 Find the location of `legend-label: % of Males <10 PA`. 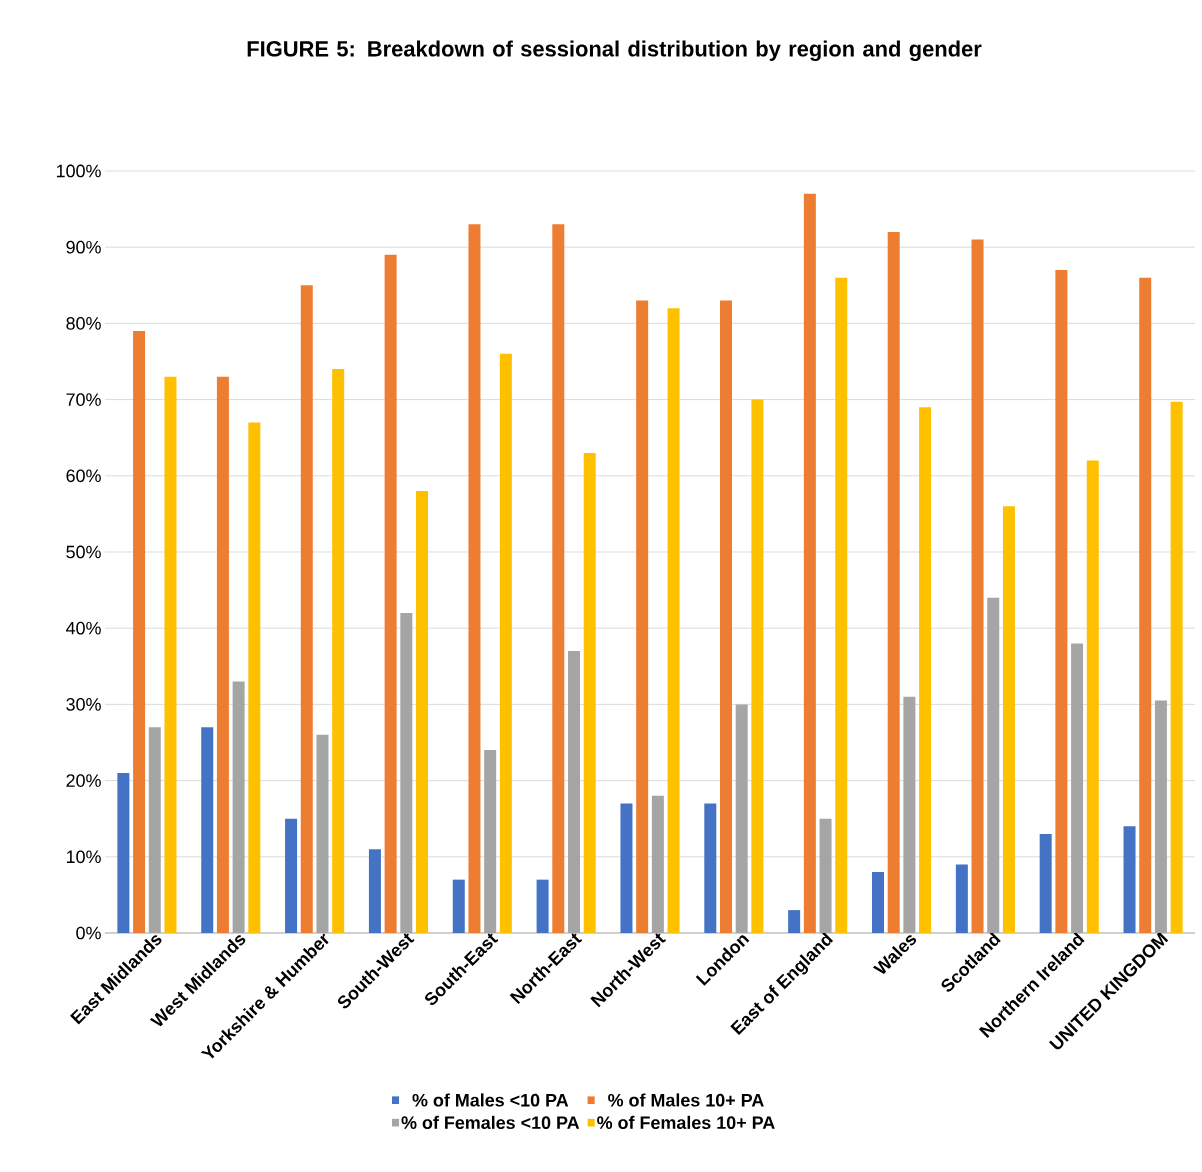

legend-label: % of Males <10 PA is located at coordinates (490, 1100).